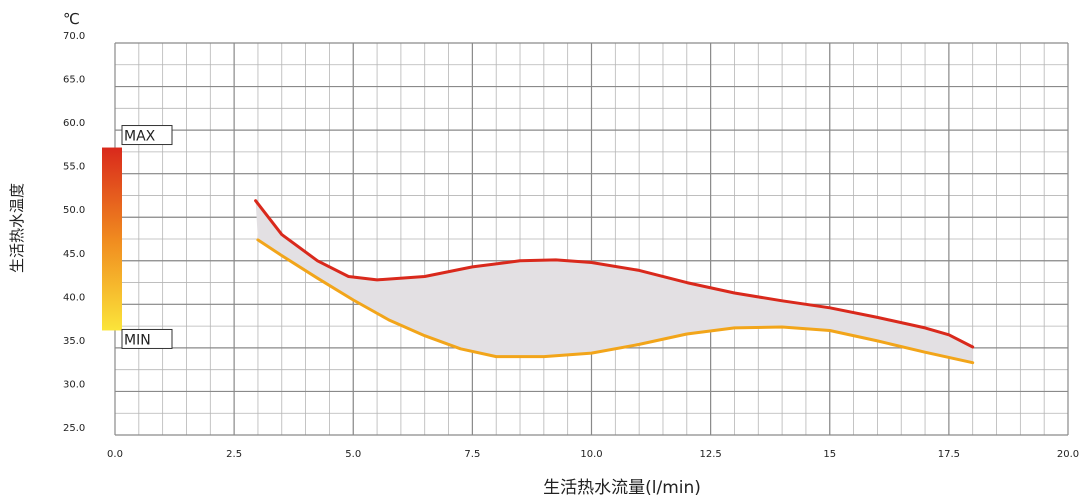 The width and height of the screenshot is (1087, 500). Describe the element at coordinates (74, 123) in the screenshot. I see `y-tick-label: 60.0` at that location.